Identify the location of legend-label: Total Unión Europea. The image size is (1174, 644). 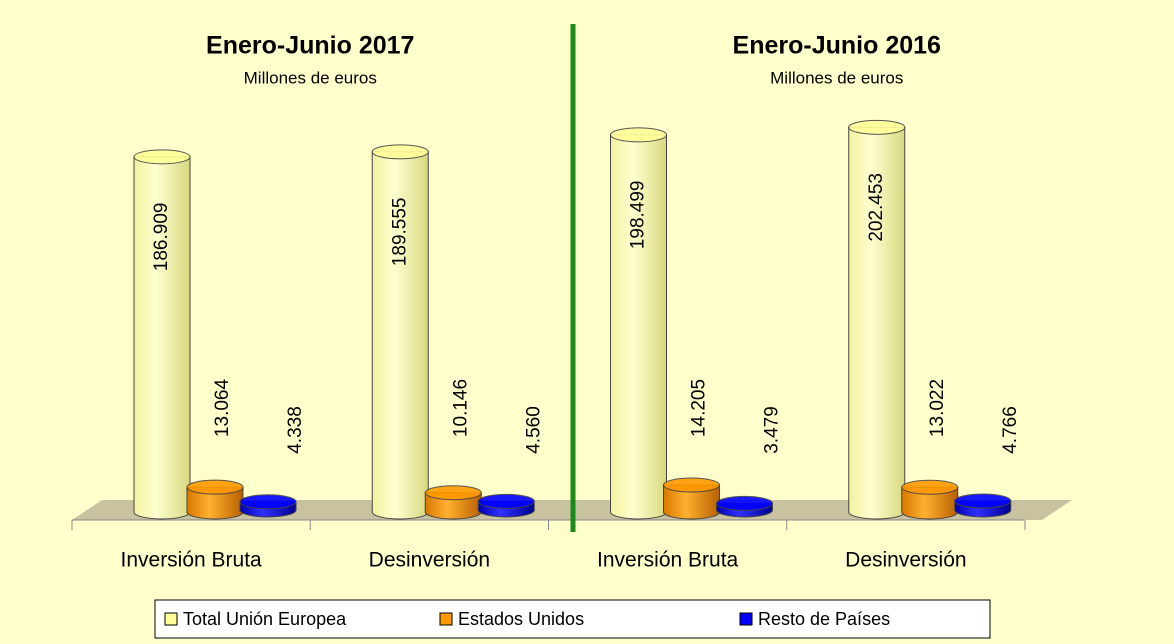
(265, 619).